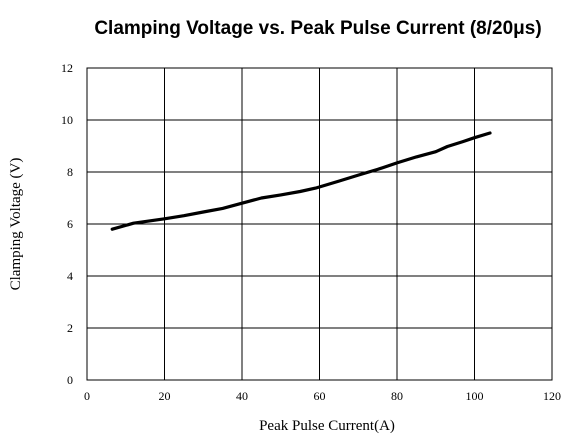  Describe the element at coordinates (70, 224) in the screenshot. I see `y-tick-label: 6` at that location.